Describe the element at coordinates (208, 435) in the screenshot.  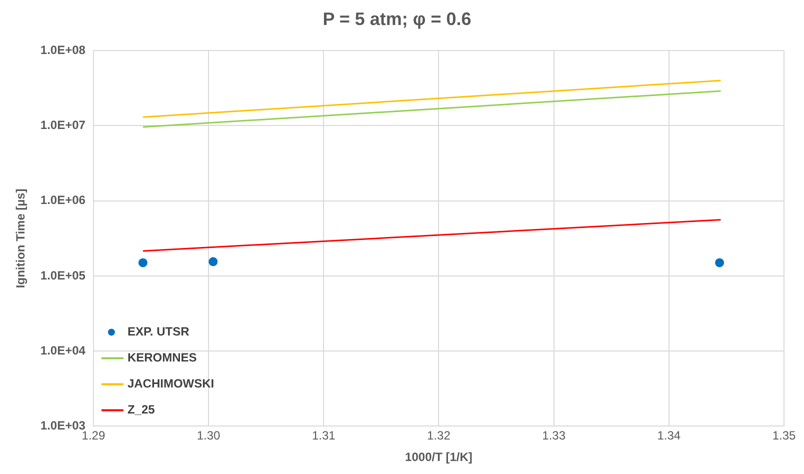
I see `x-tick-label: 1.30` at that location.